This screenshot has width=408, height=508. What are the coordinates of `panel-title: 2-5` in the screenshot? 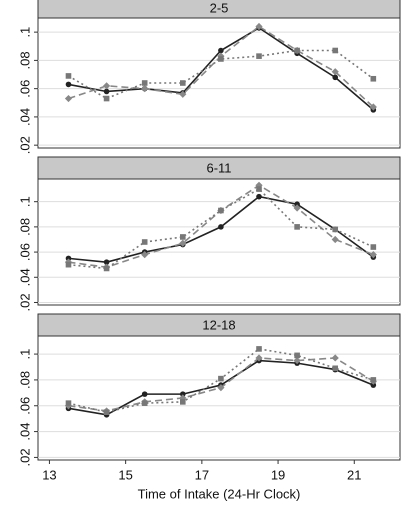 It's located at (219, 7).